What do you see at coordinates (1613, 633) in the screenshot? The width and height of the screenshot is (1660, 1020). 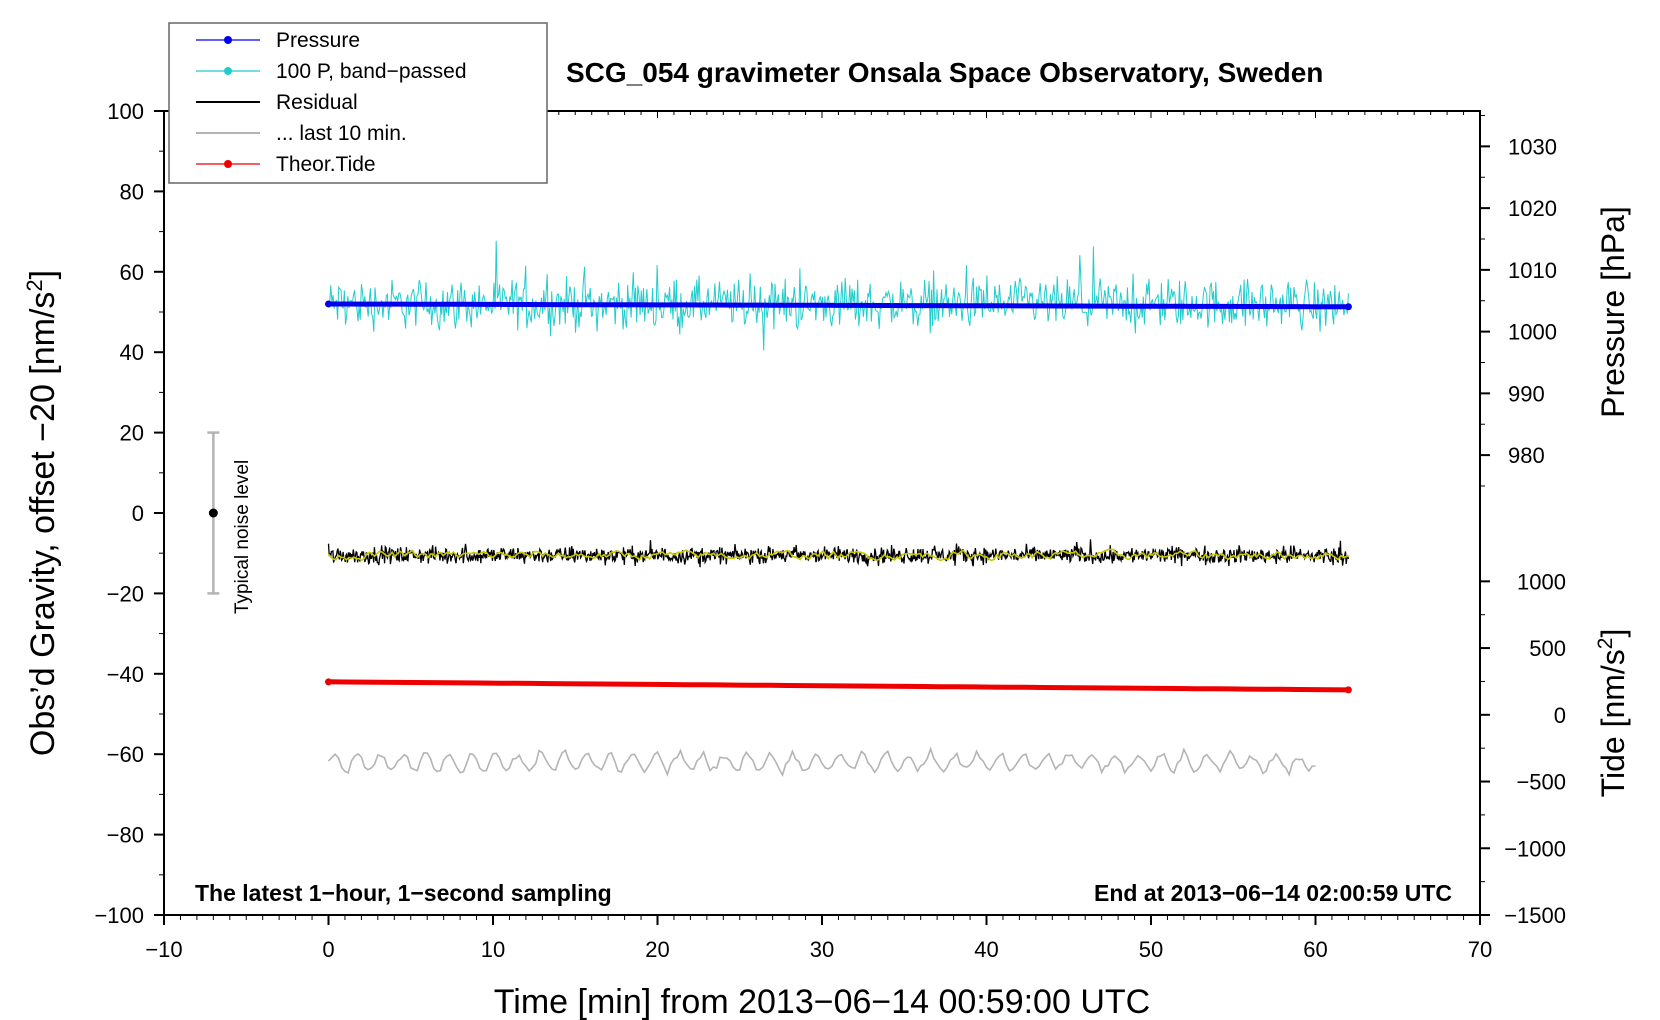 I see `tide-axis-title-end: ]` at bounding box center [1613, 633].